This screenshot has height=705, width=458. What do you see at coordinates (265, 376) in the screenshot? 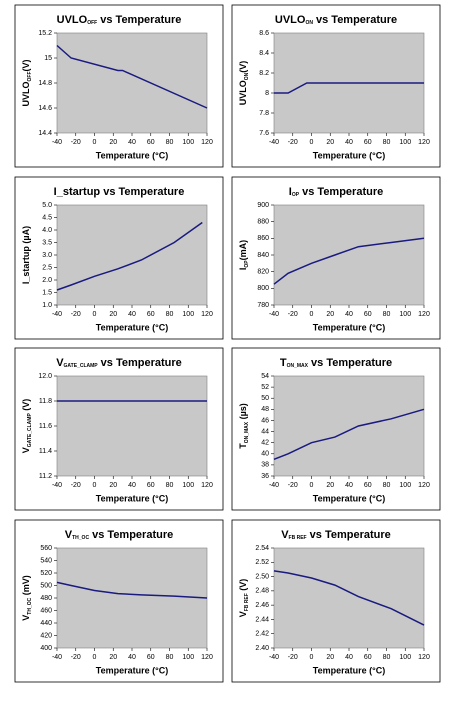
I see `y-tick-label: 54` at bounding box center [265, 376].